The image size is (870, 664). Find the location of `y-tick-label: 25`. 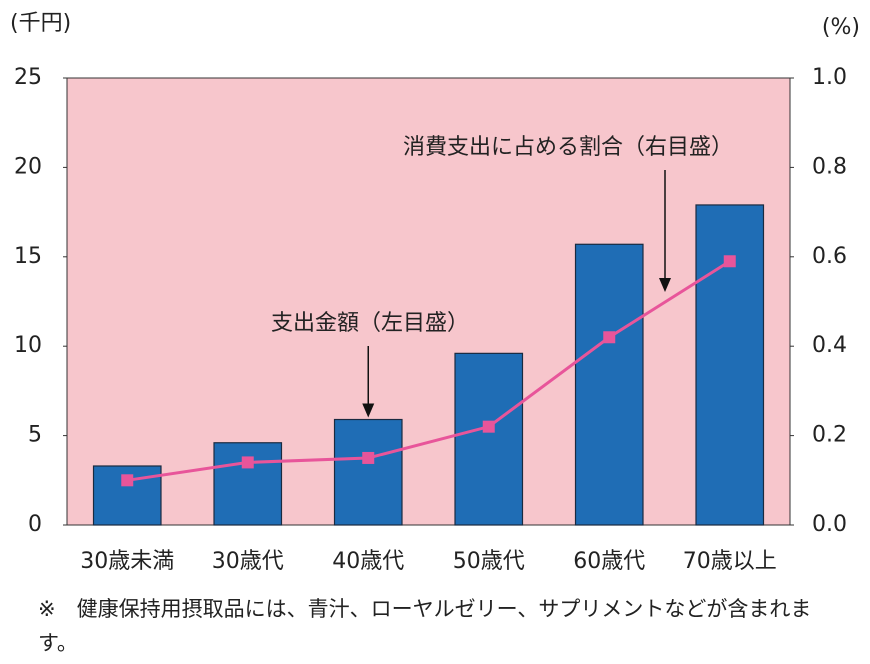

y-tick-label: 25 is located at coordinates (28, 77).